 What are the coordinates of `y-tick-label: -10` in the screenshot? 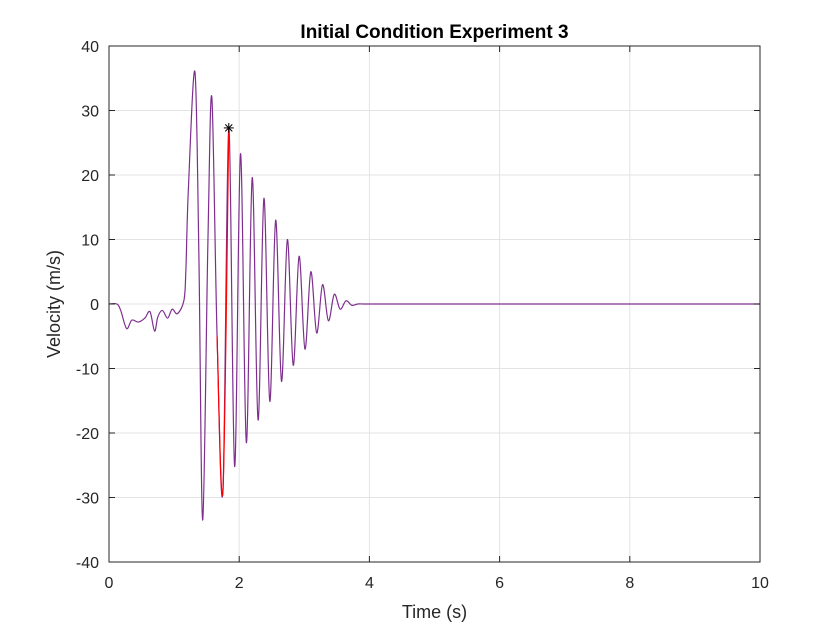 It's located at (87, 370).